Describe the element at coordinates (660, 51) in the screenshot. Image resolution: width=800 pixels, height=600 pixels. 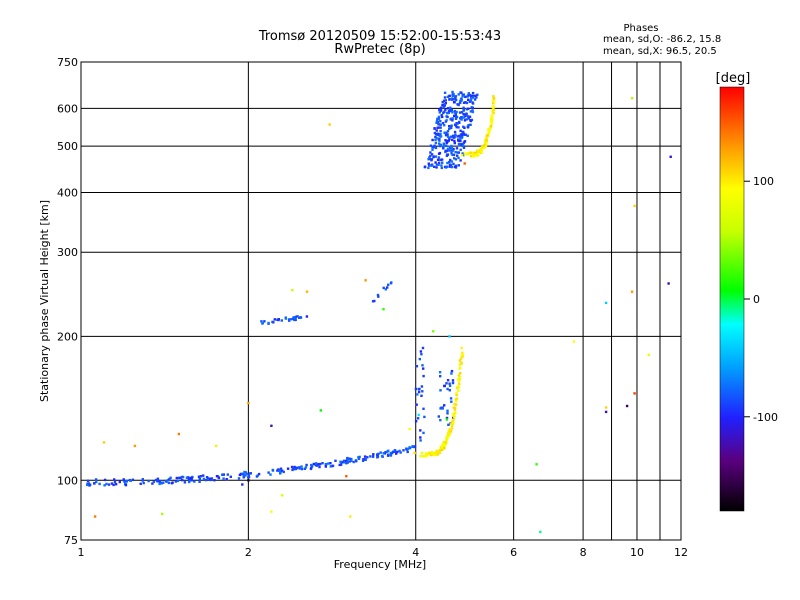
I see `phases-x-stats: mean, sd,X: 96.5, 20.5` at that location.